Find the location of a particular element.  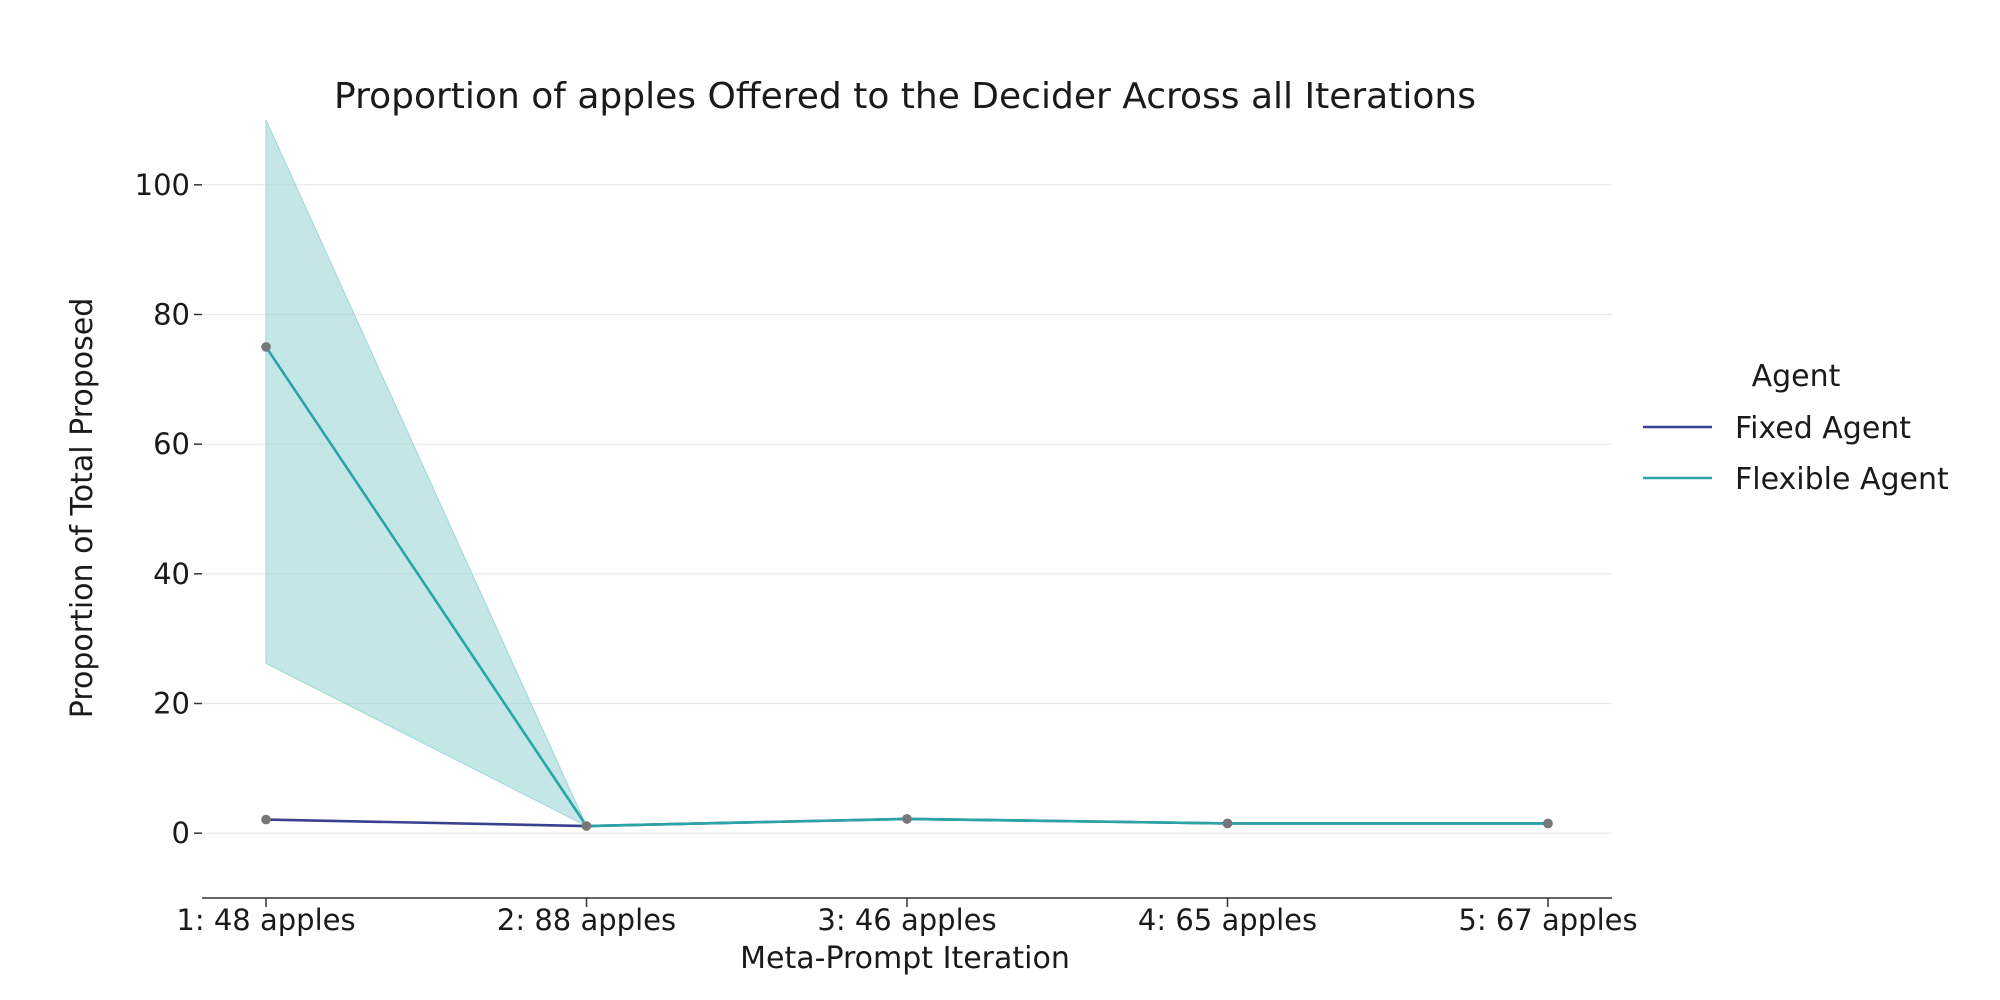

x-tick-label: 4: 65 apples is located at coordinates (1227, 920).